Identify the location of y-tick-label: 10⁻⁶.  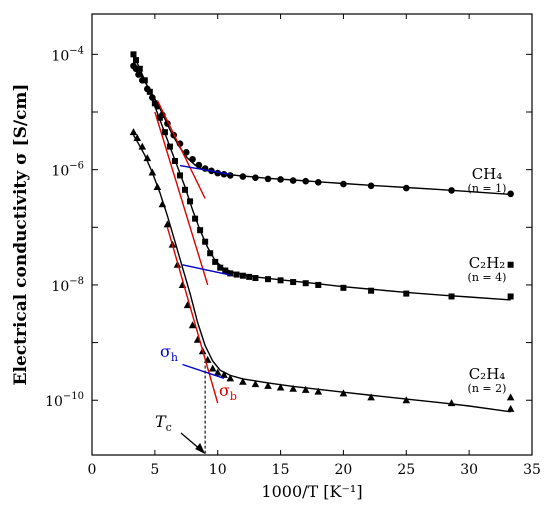
(67, 170).